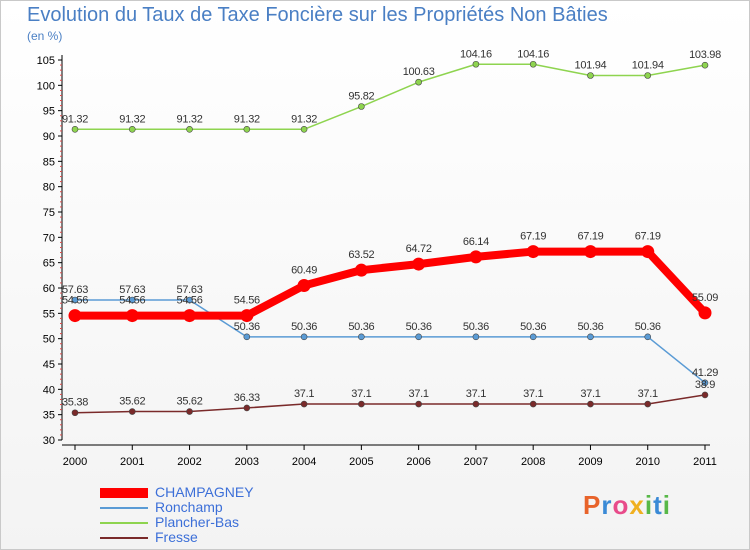 The width and height of the screenshot is (750, 550). What do you see at coordinates (592, 505) in the screenshot?
I see `logo-letter: P` at bounding box center [592, 505].